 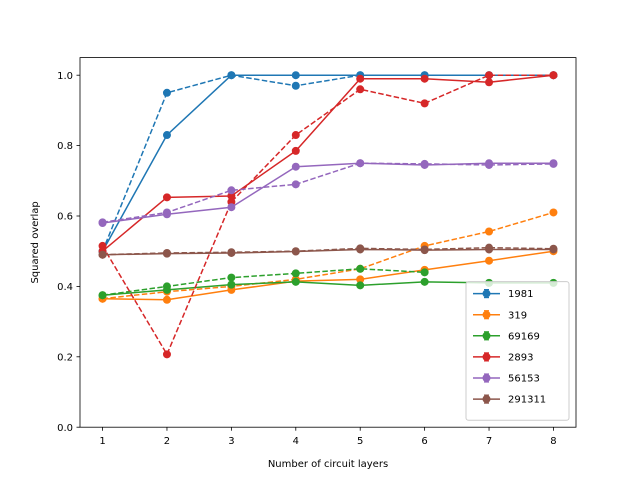 I want to click on legend-label-2893: 2893, so click(x=520, y=358).